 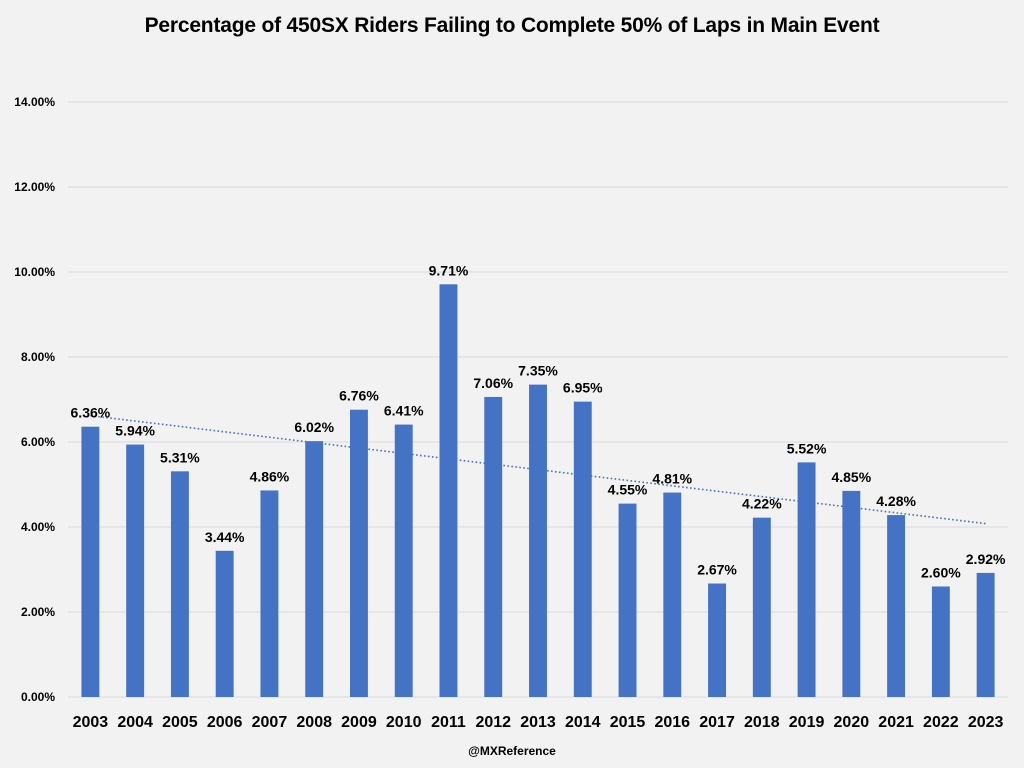 I want to click on x-tick-label: 2020, so click(x=852, y=722).